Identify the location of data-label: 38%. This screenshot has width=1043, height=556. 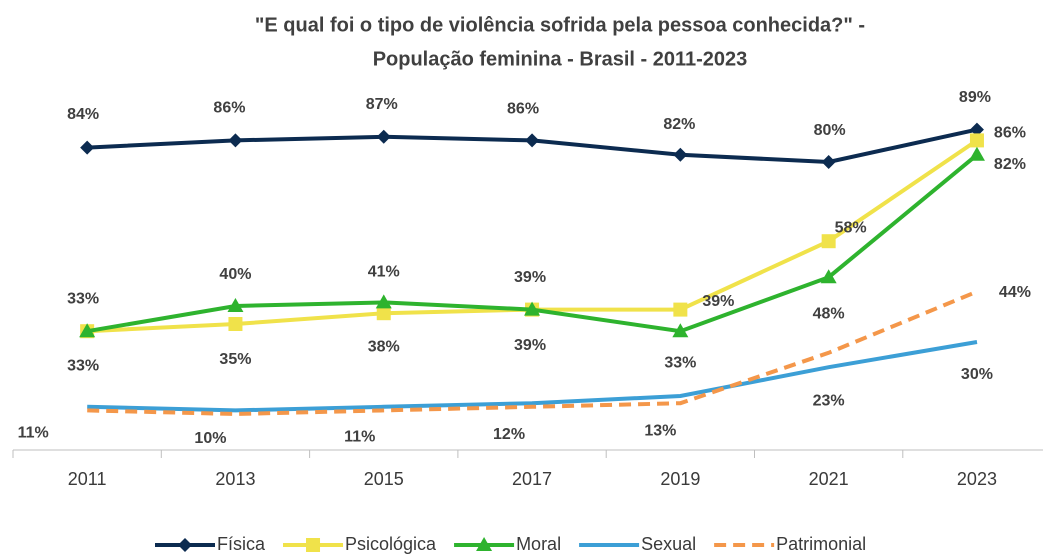
(384, 346).